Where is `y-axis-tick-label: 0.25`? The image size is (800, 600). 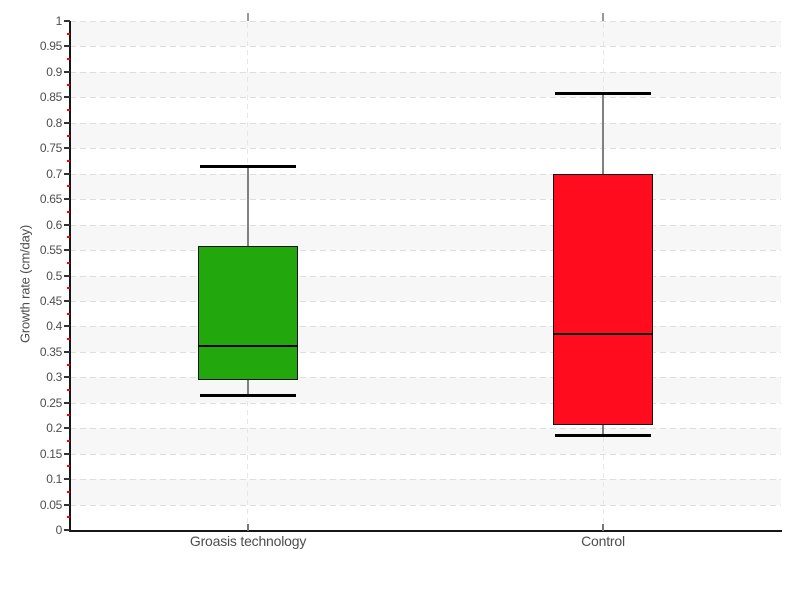 y-axis-tick-label: 0.25 is located at coordinates (50, 403).